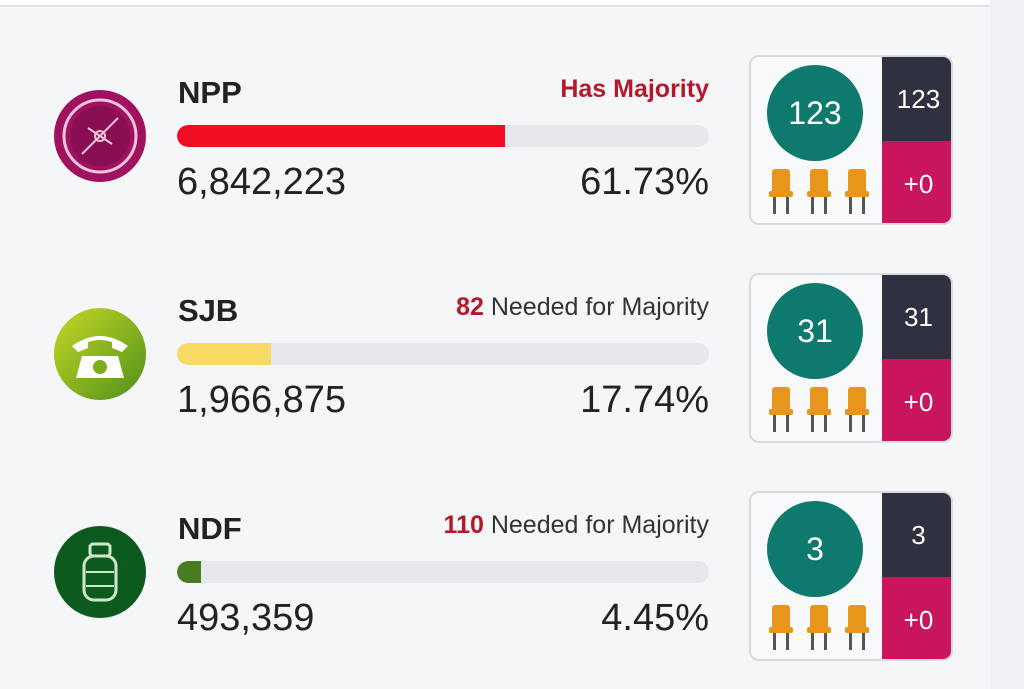  I want to click on vote-count: 1,966,875, so click(262, 400).